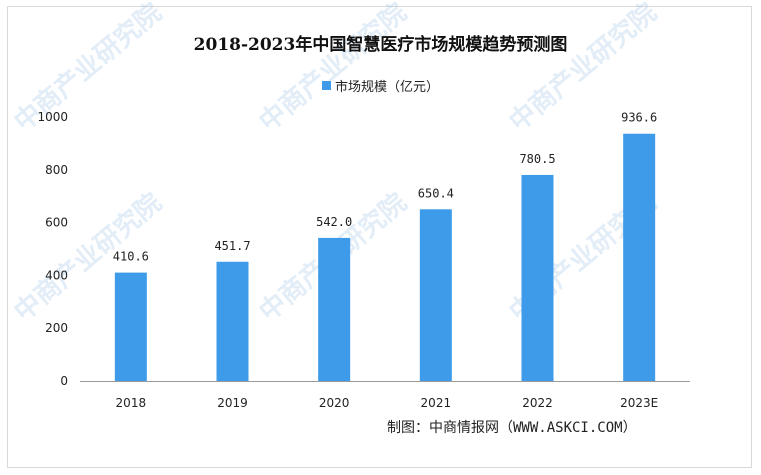 The height and width of the screenshot is (475, 761). I want to click on y-tick-label: 1000, so click(52, 117).